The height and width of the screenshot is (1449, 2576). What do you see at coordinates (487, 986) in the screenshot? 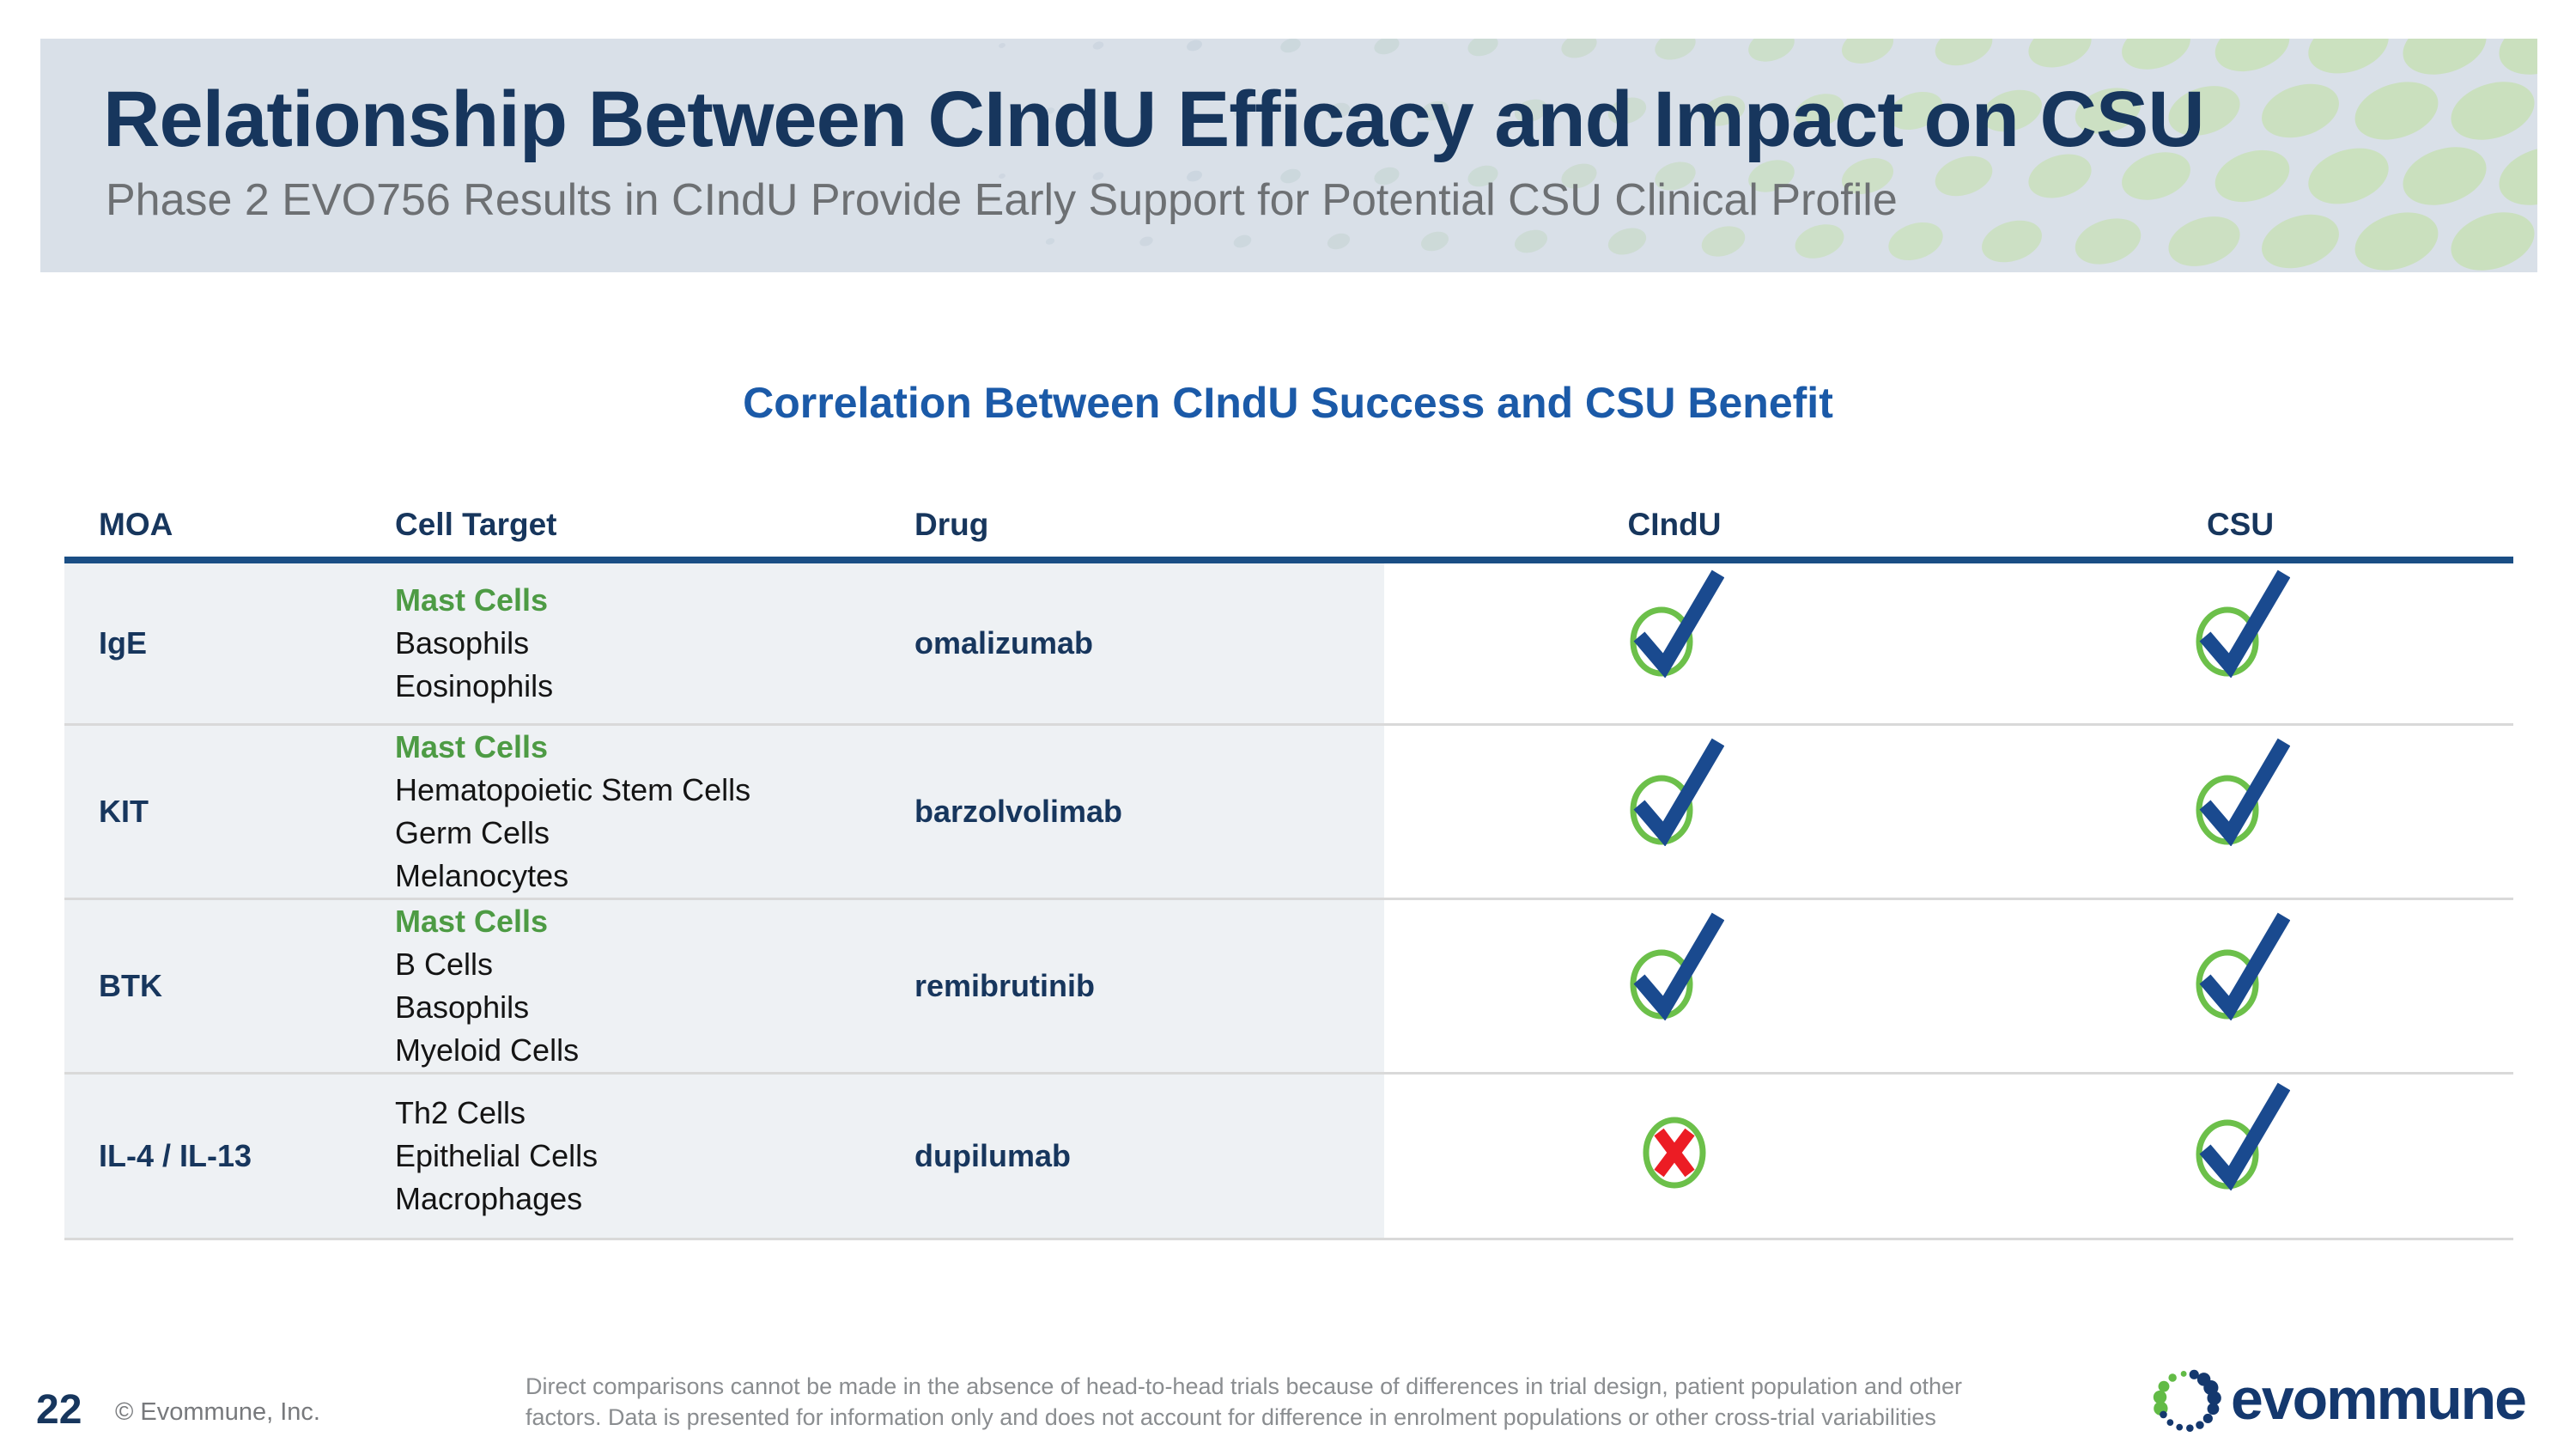
I see `cell-target-value: Mast Cells B Cells Basophils Myeloid Cells` at bounding box center [487, 986].